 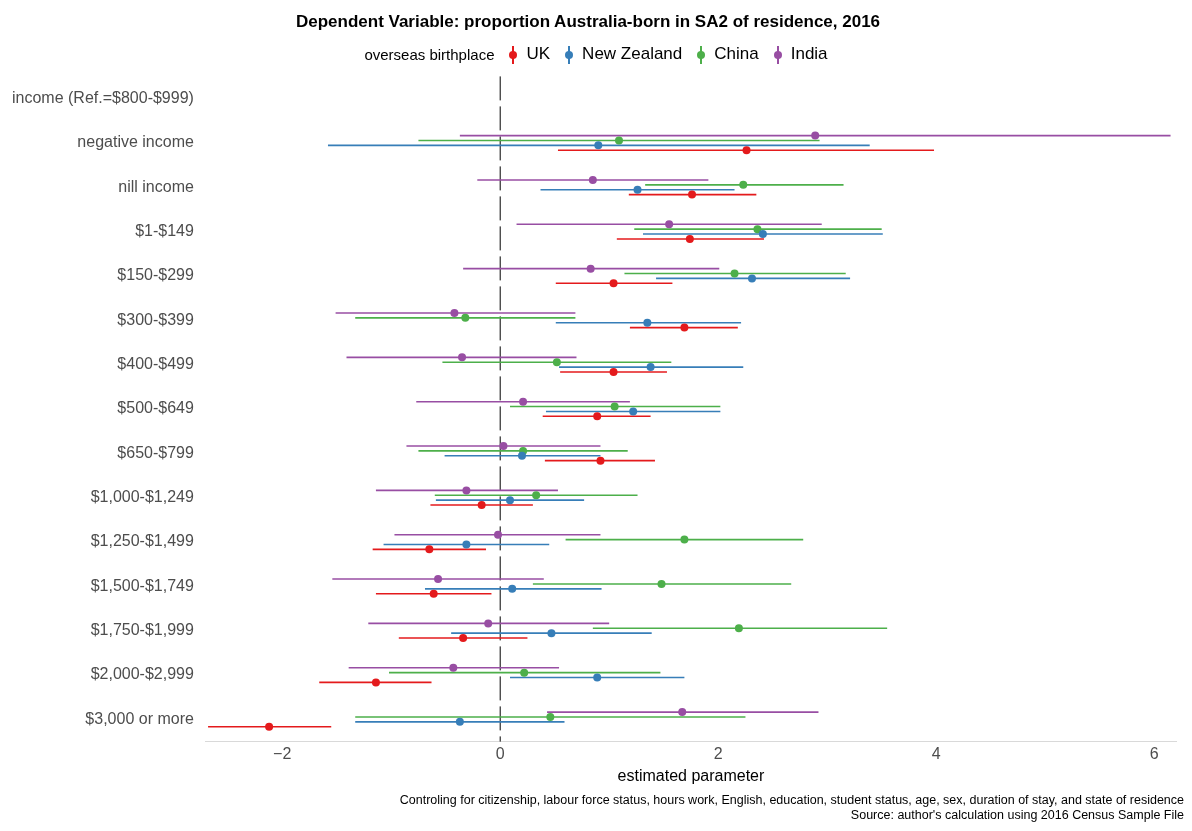 What do you see at coordinates (718, 753) in the screenshot?
I see `x-tick-label: 2` at bounding box center [718, 753].